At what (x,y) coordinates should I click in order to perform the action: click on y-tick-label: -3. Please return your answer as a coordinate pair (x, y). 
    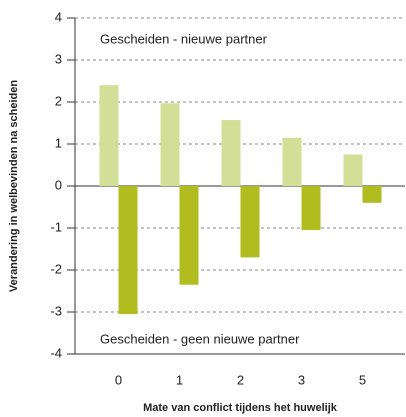
    Looking at the image, I should click on (56, 310).